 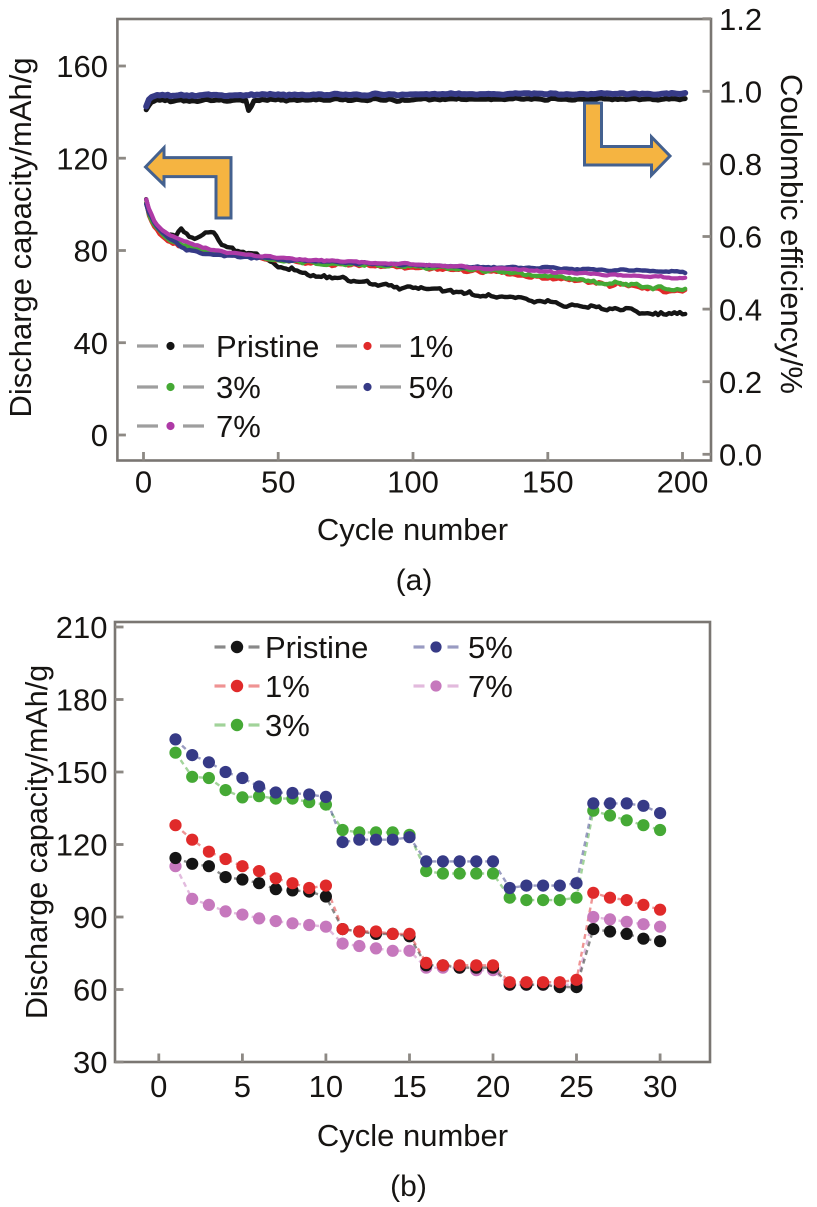 What do you see at coordinates (414, 580) in the screenshot?
I see `svg-text: (a)` at bounding box center [414, 580].